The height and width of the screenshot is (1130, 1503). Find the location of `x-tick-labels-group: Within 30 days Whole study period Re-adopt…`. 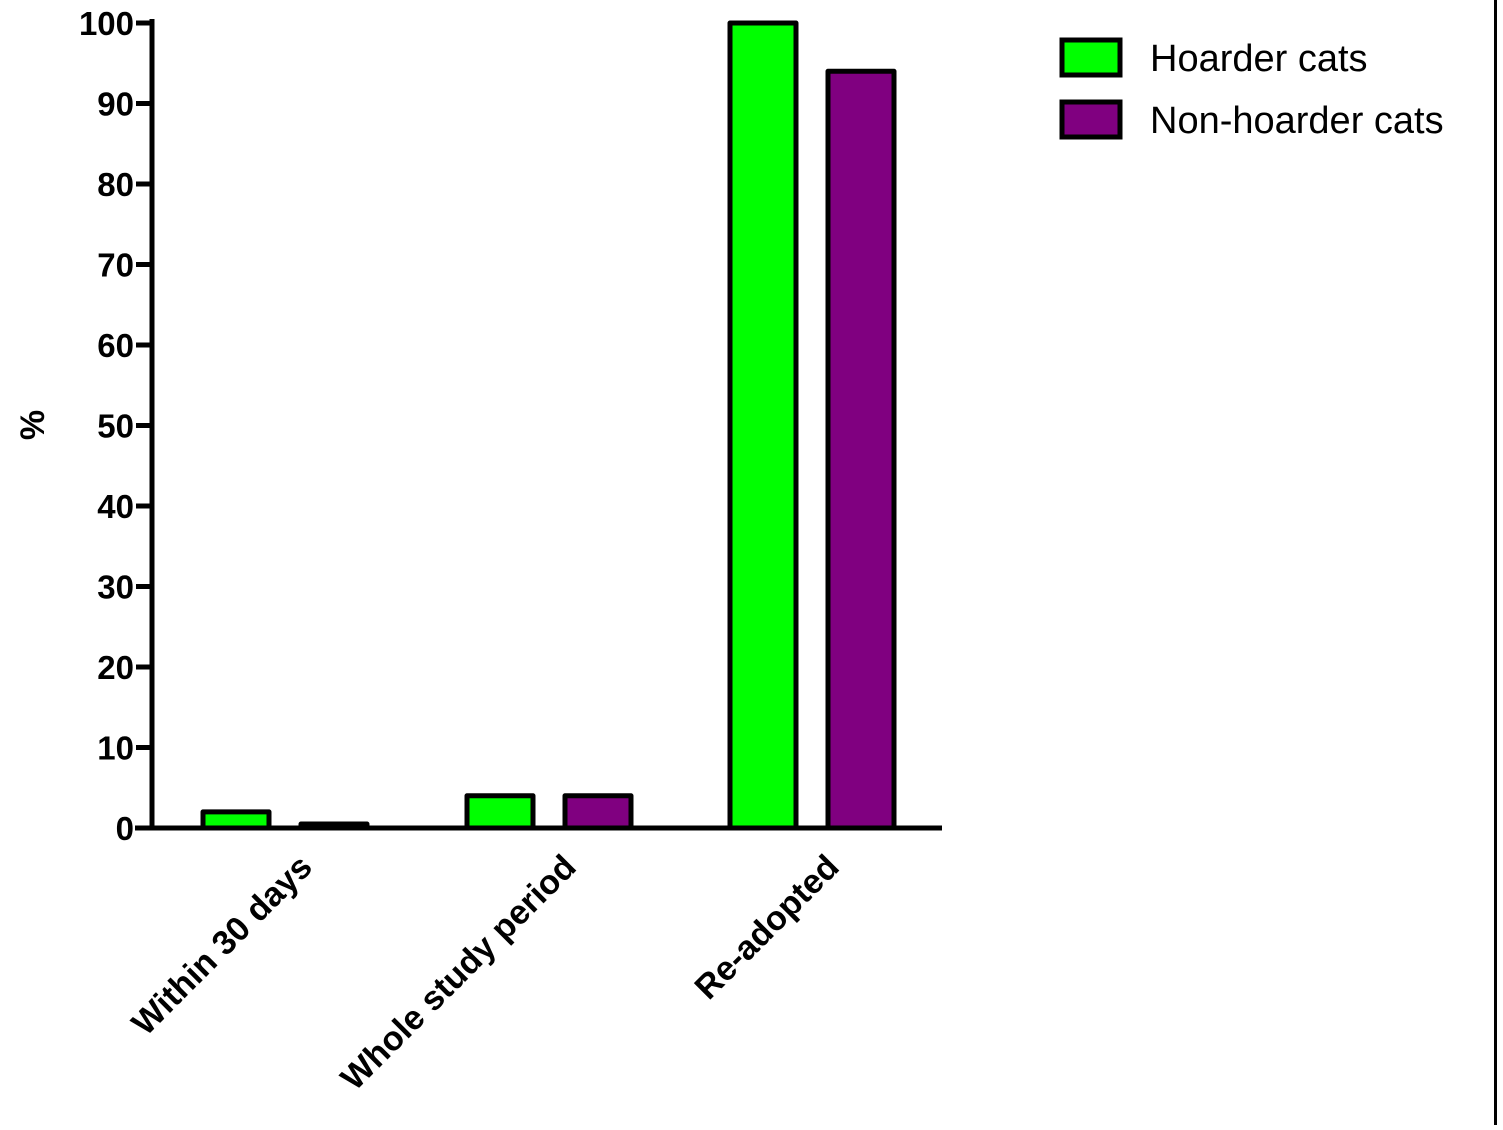

x-tick-labels-group: Within 30 days Whole study period Re-adopt… is located at coordinates (486, 973).